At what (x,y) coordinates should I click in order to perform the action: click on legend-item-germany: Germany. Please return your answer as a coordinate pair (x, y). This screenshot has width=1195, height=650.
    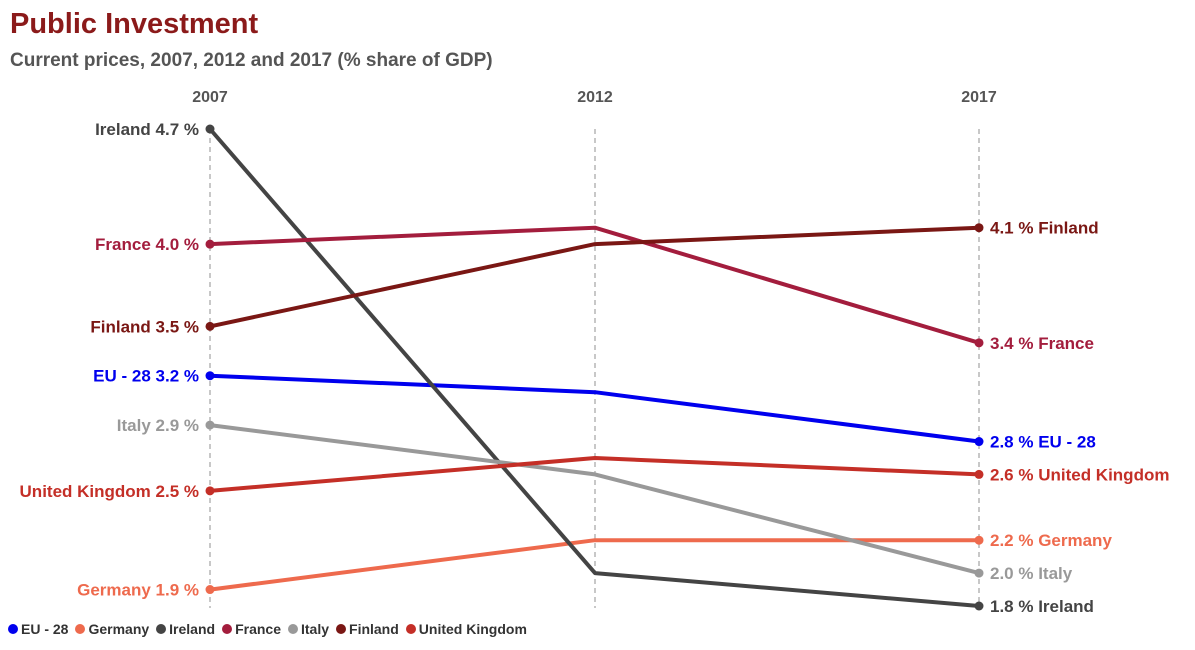
    Looking at the image, I should click on (112, 629).